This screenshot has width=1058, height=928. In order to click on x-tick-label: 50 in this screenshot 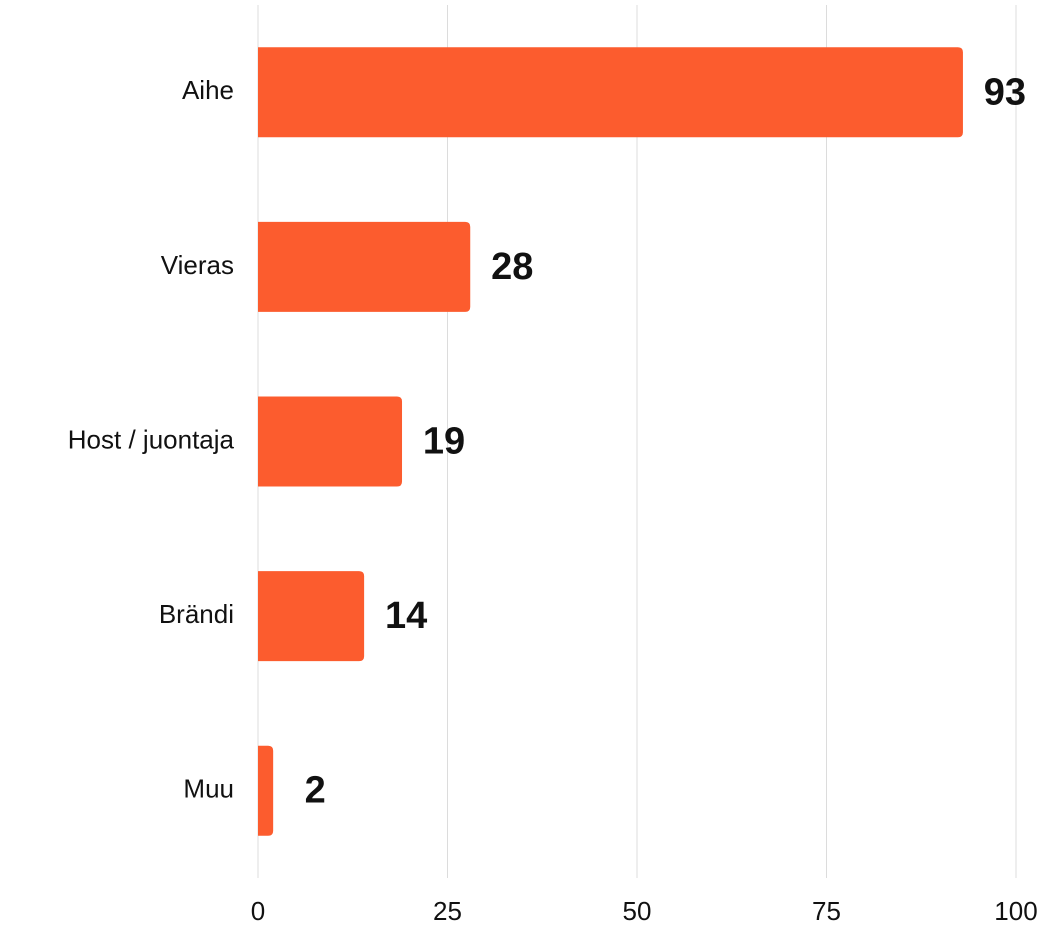, I will do `click(637, 911)`.